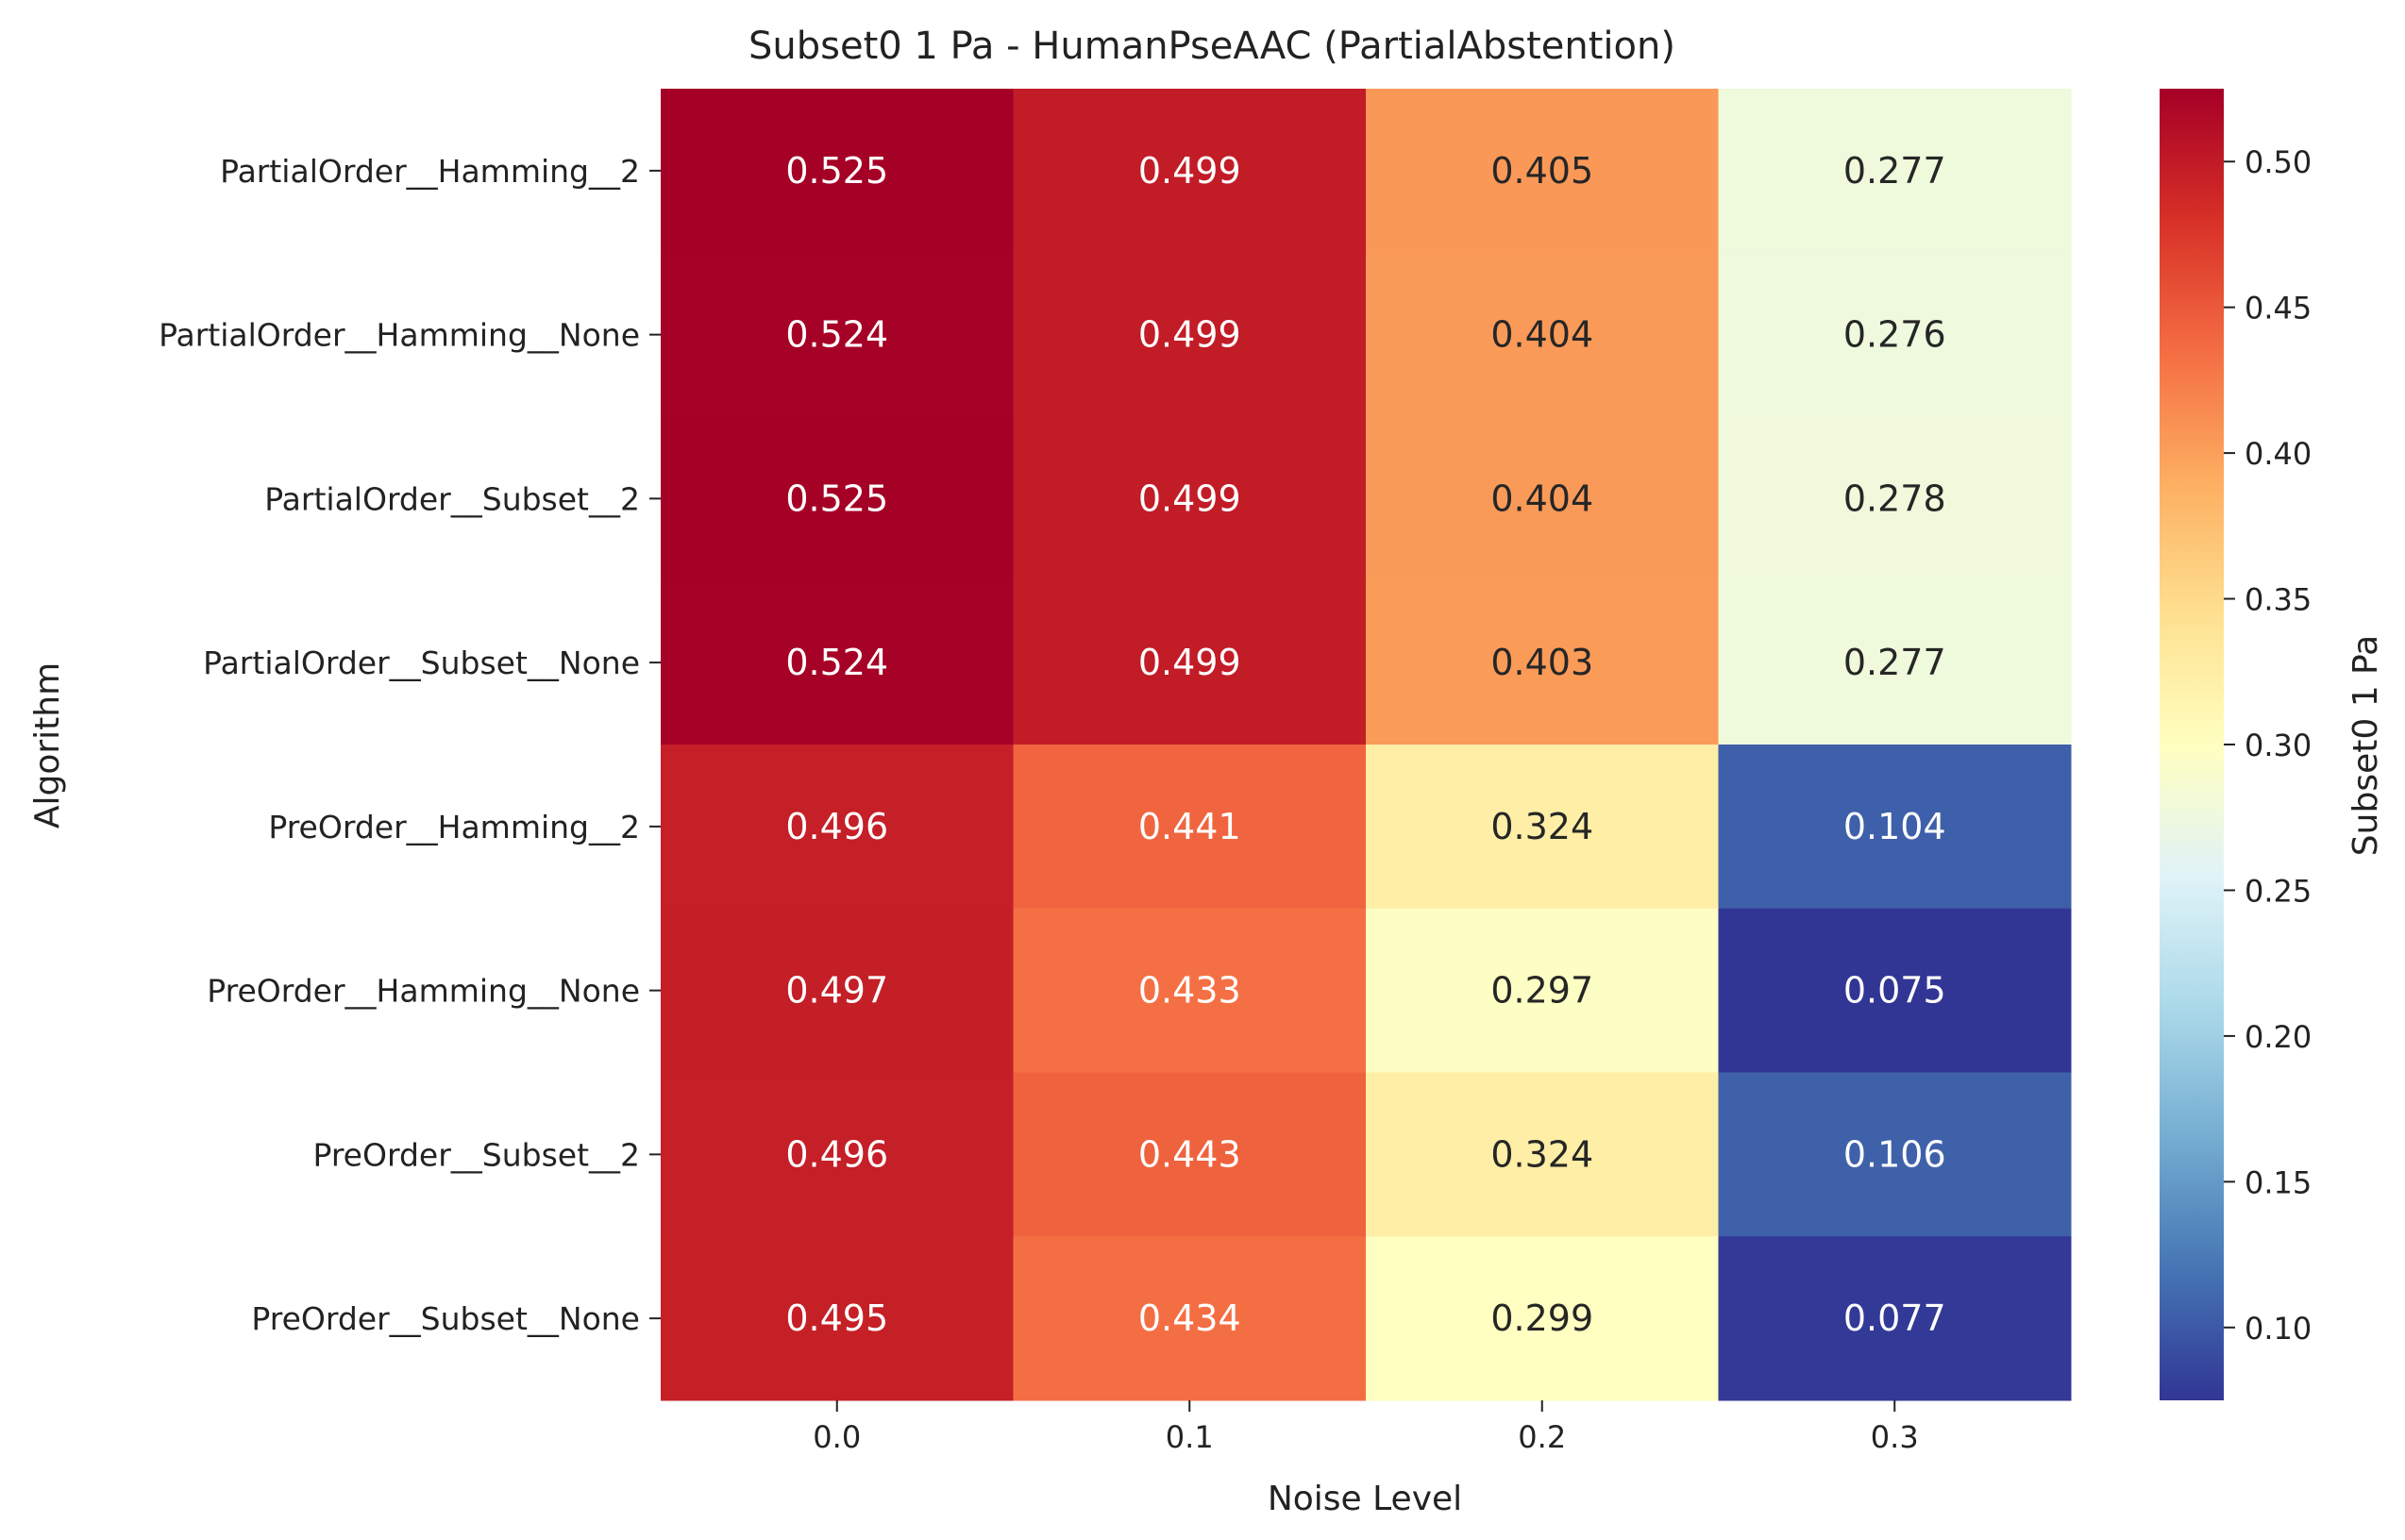 The image size is (2405, 1540). I want to click on cell-value-label: 0.297, so click(1541, 991).